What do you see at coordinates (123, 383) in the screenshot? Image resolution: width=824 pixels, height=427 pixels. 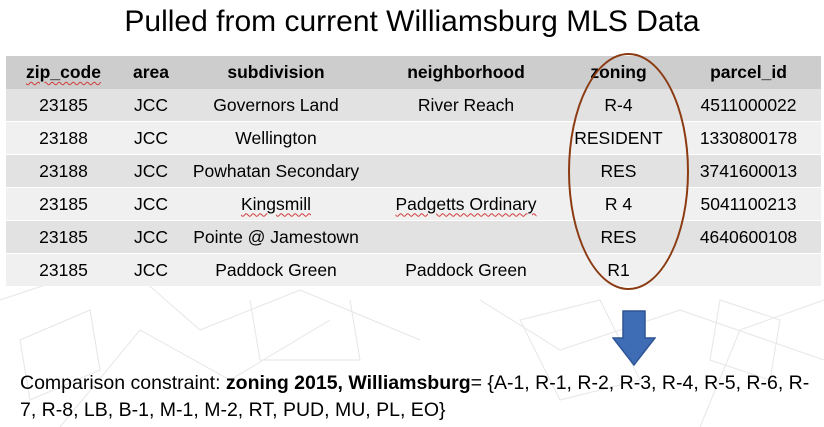 I see `constraint-prefix: Comparison constraint:` at bounding box center [123, 383].